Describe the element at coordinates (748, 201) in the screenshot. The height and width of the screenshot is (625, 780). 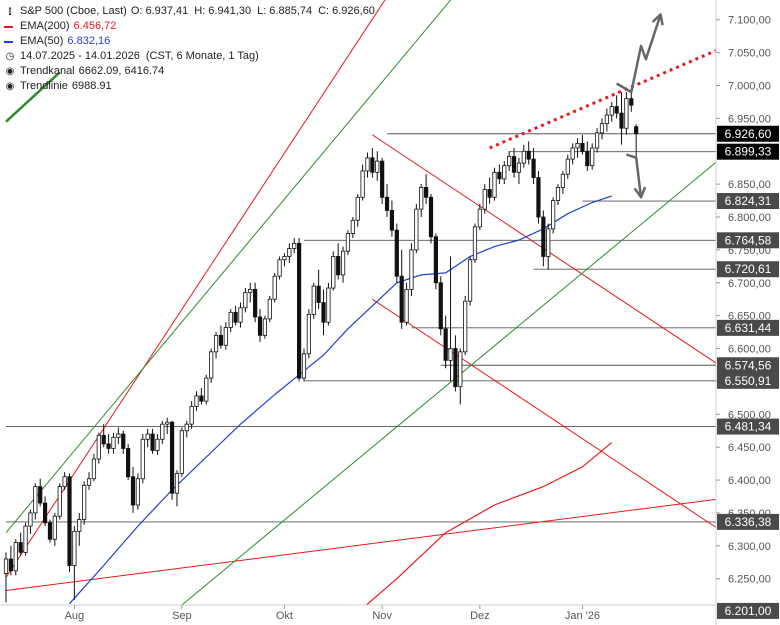
I see `level-price-tag: 6.824,31` at that location.